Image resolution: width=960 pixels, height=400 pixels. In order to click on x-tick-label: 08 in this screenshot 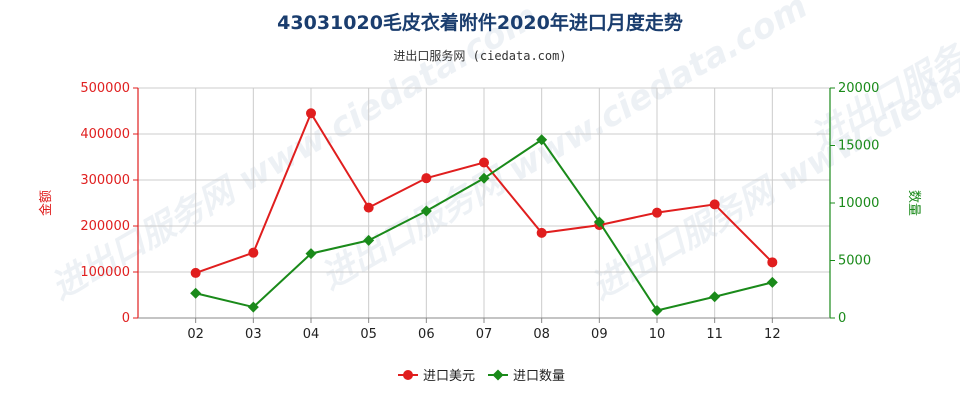, I will do `click(541, 334)`.